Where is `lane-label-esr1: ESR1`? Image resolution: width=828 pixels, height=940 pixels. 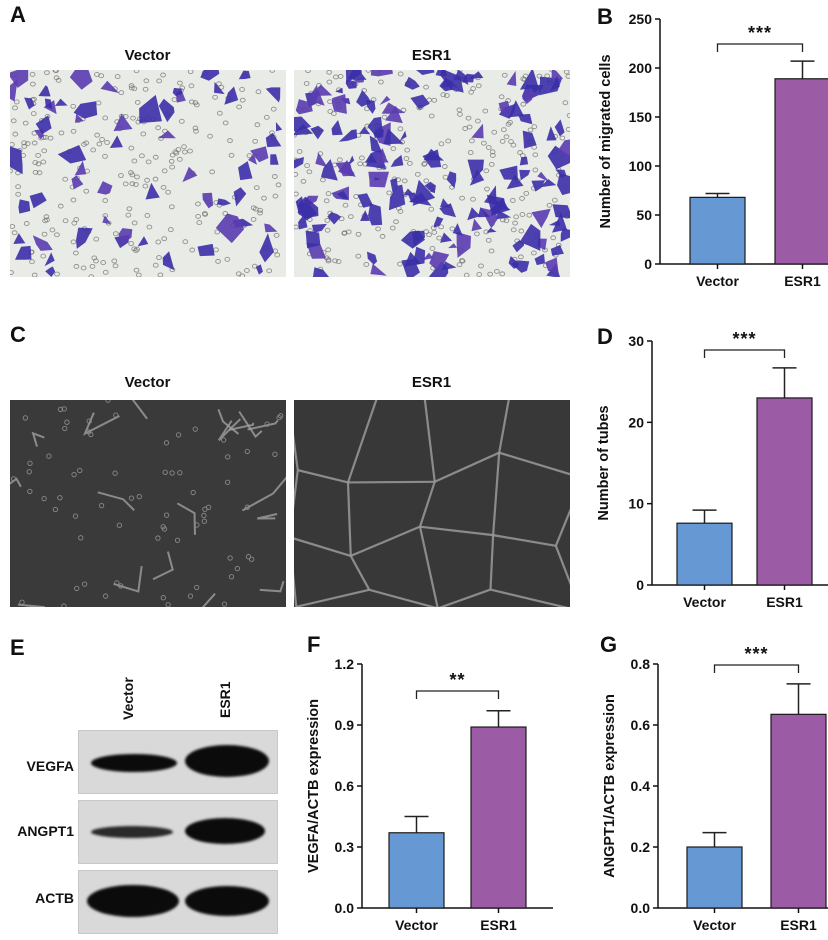
lane-label-esr1: ESR1 is located at coordinates (225, 699).